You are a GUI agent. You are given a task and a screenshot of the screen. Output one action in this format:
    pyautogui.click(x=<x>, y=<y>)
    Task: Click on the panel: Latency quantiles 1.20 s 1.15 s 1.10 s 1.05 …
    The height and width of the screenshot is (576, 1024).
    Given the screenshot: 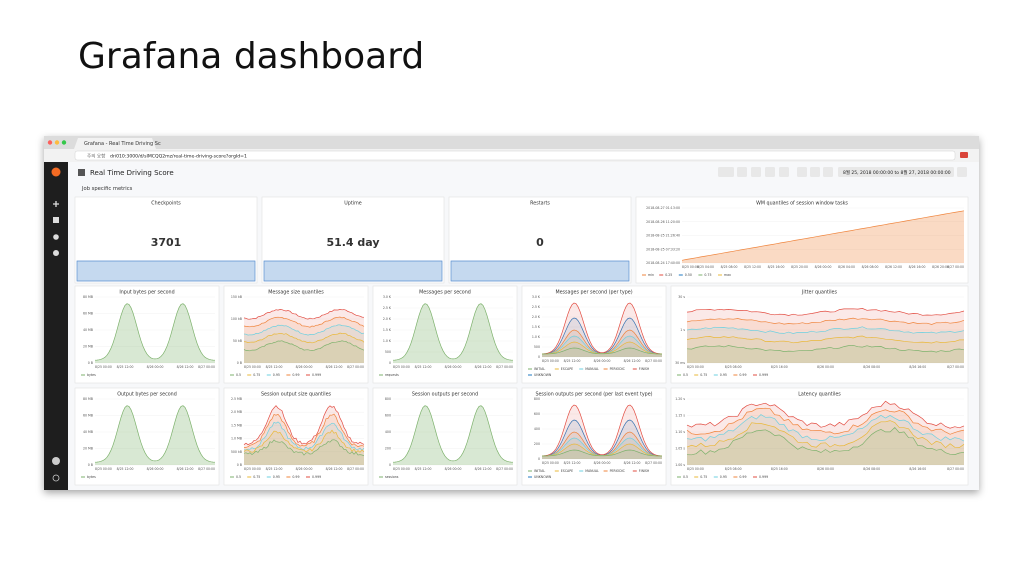 What is the action you would take?
    pyautogui.click(x=819, y=436)
    